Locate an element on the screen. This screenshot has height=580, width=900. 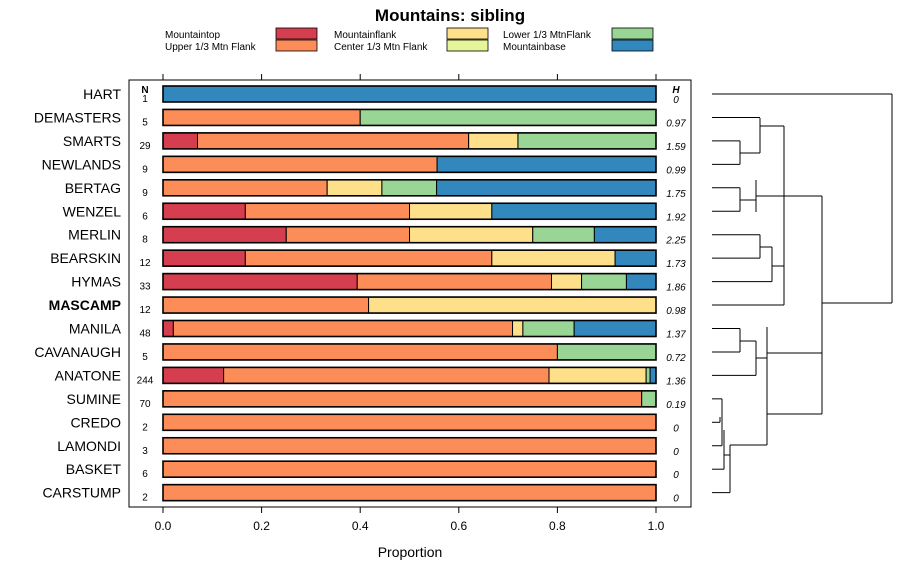
row-label-manila: MANILA is located at coordinates (95, 329).